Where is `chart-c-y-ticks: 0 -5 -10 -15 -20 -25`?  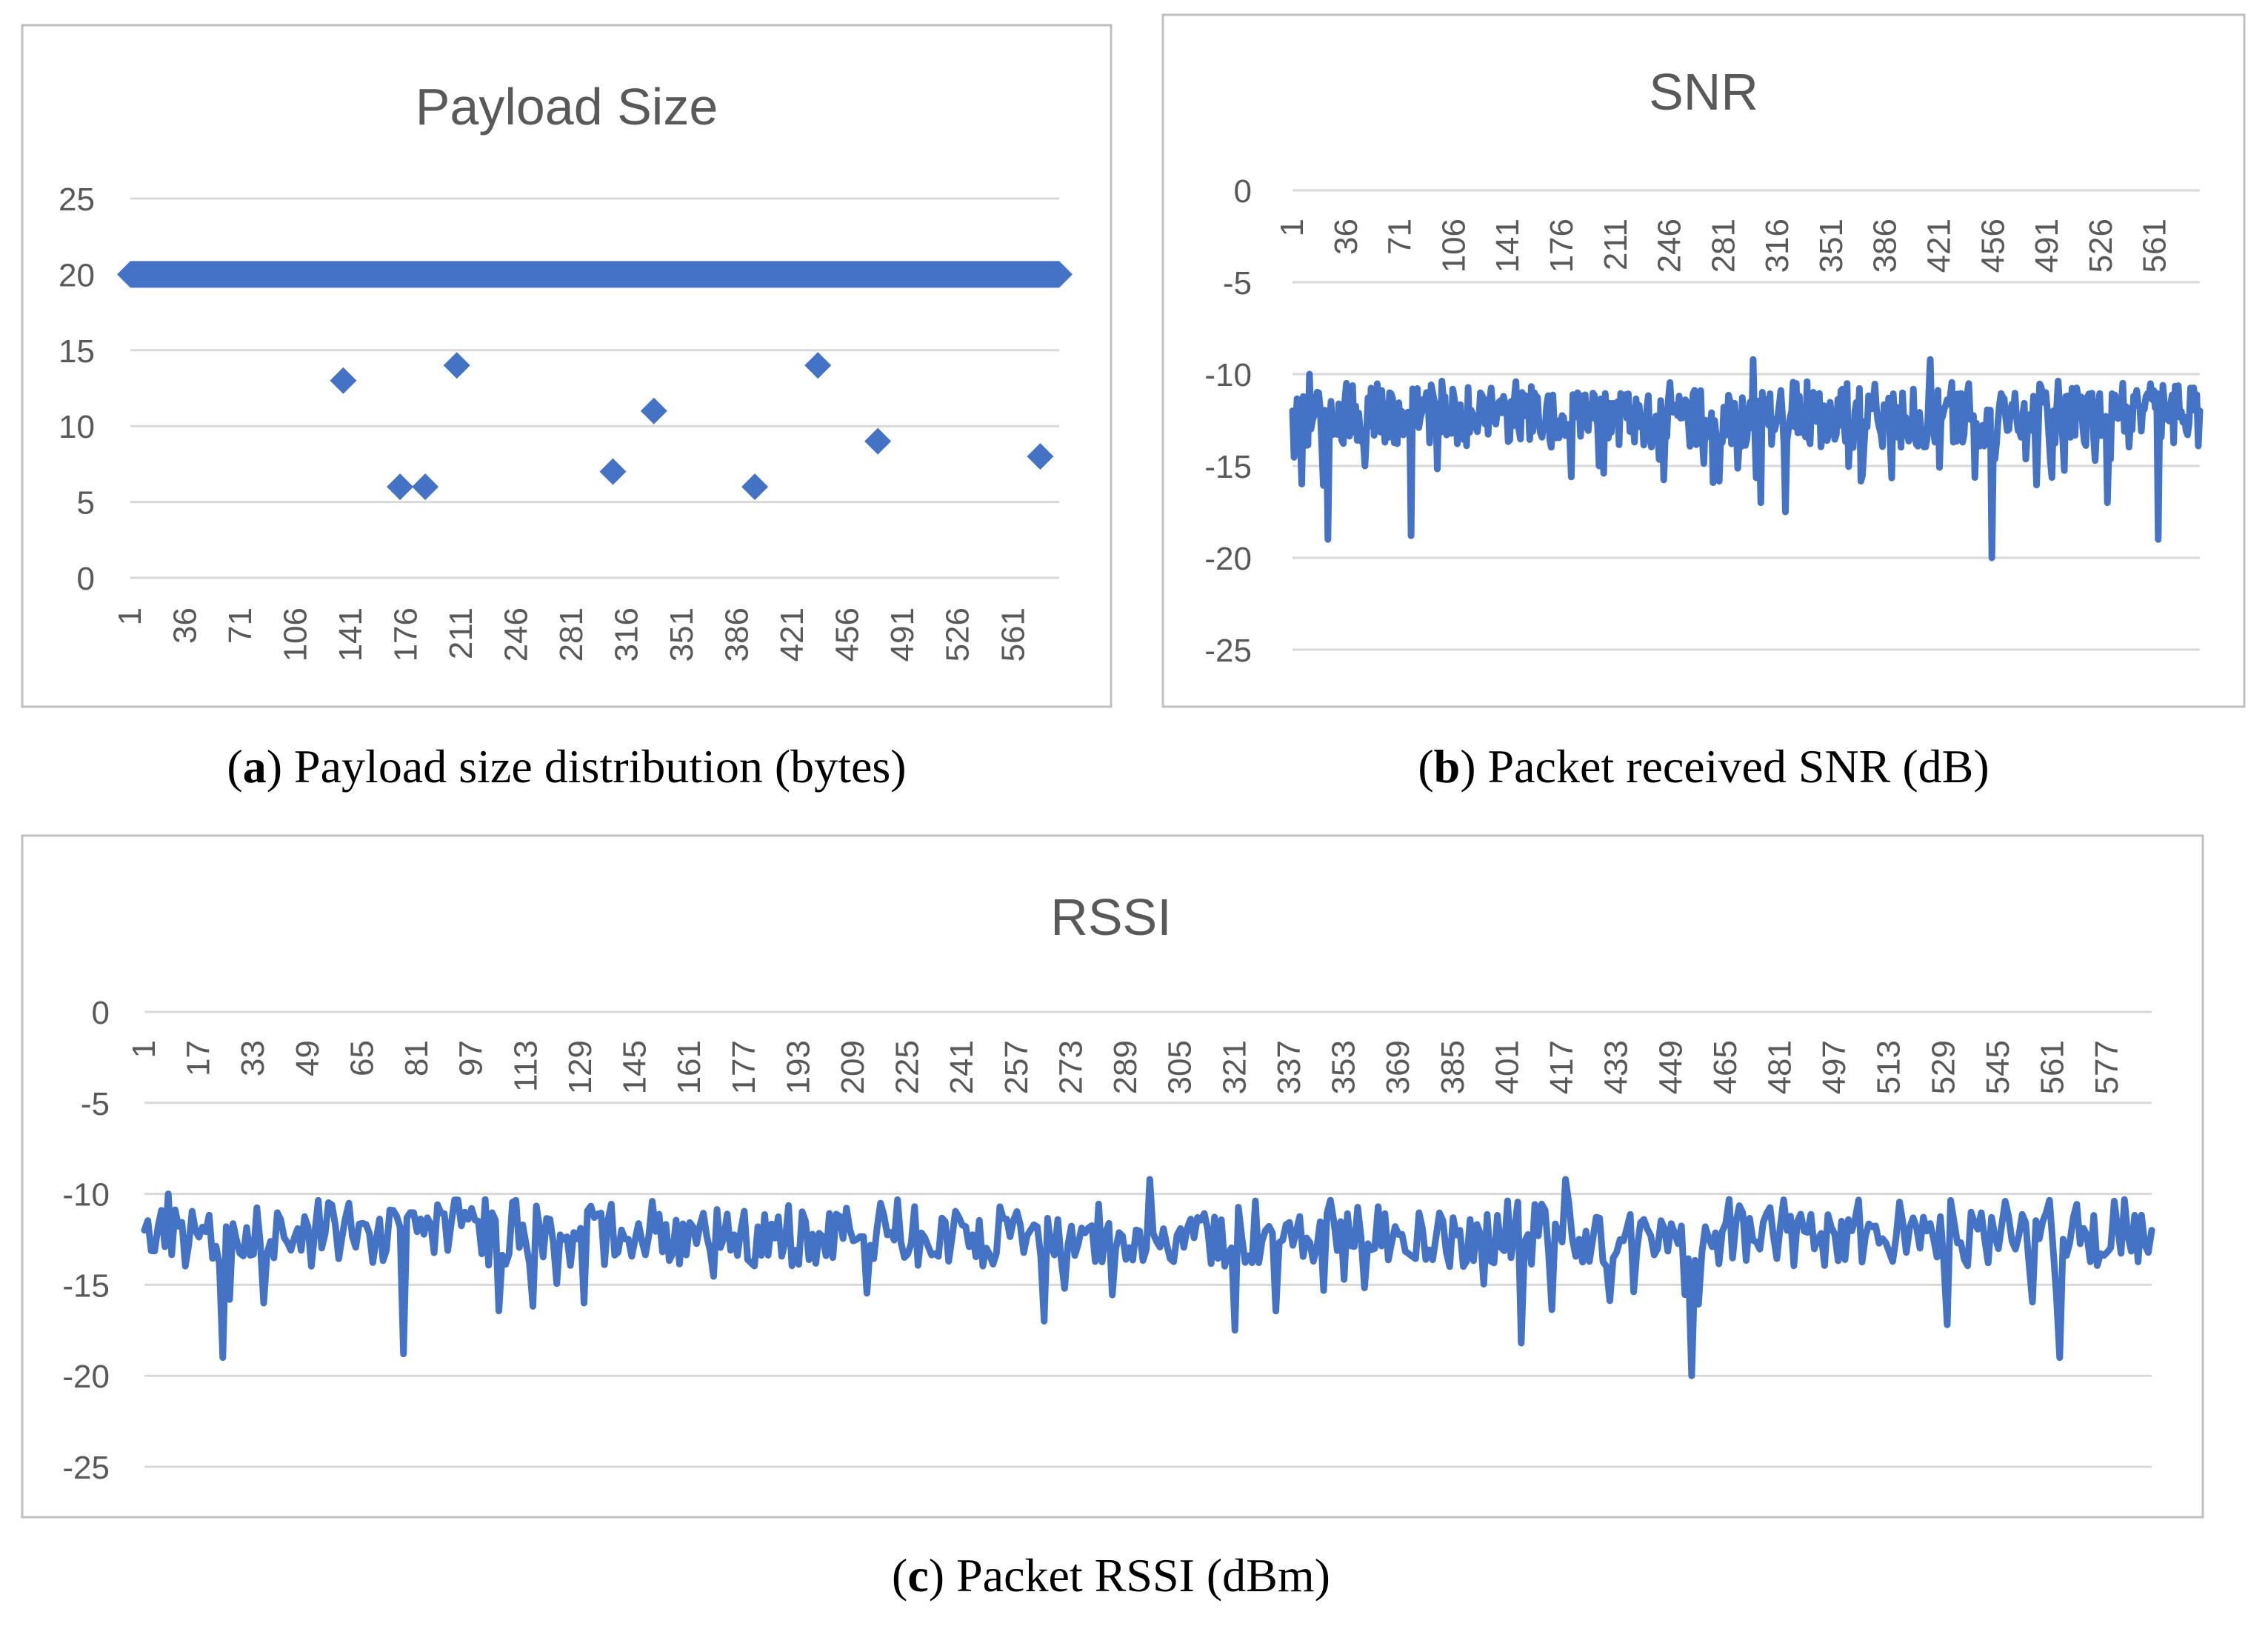 chart-c-y-ticks: 0 -5 -10 -15 -20 -25 is located at coordinates (86, 1240).